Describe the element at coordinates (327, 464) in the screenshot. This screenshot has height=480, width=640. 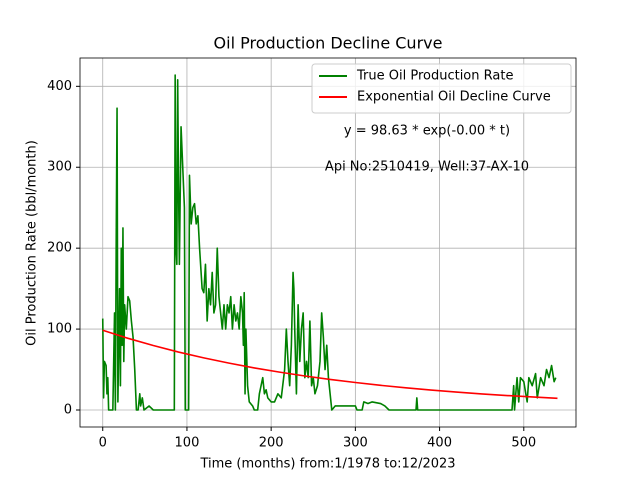
I see `x-axis-label: Time (months) from:1/1978 to:12/2023` at that location.